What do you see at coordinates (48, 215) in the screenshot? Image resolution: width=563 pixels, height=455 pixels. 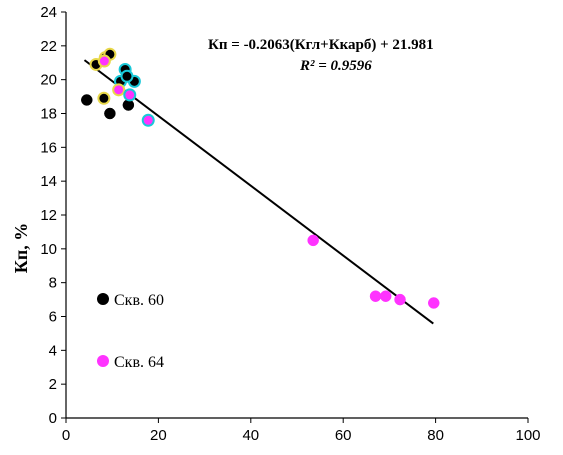 I see `y-tick-label: 12` at bounding box center [48, 215].